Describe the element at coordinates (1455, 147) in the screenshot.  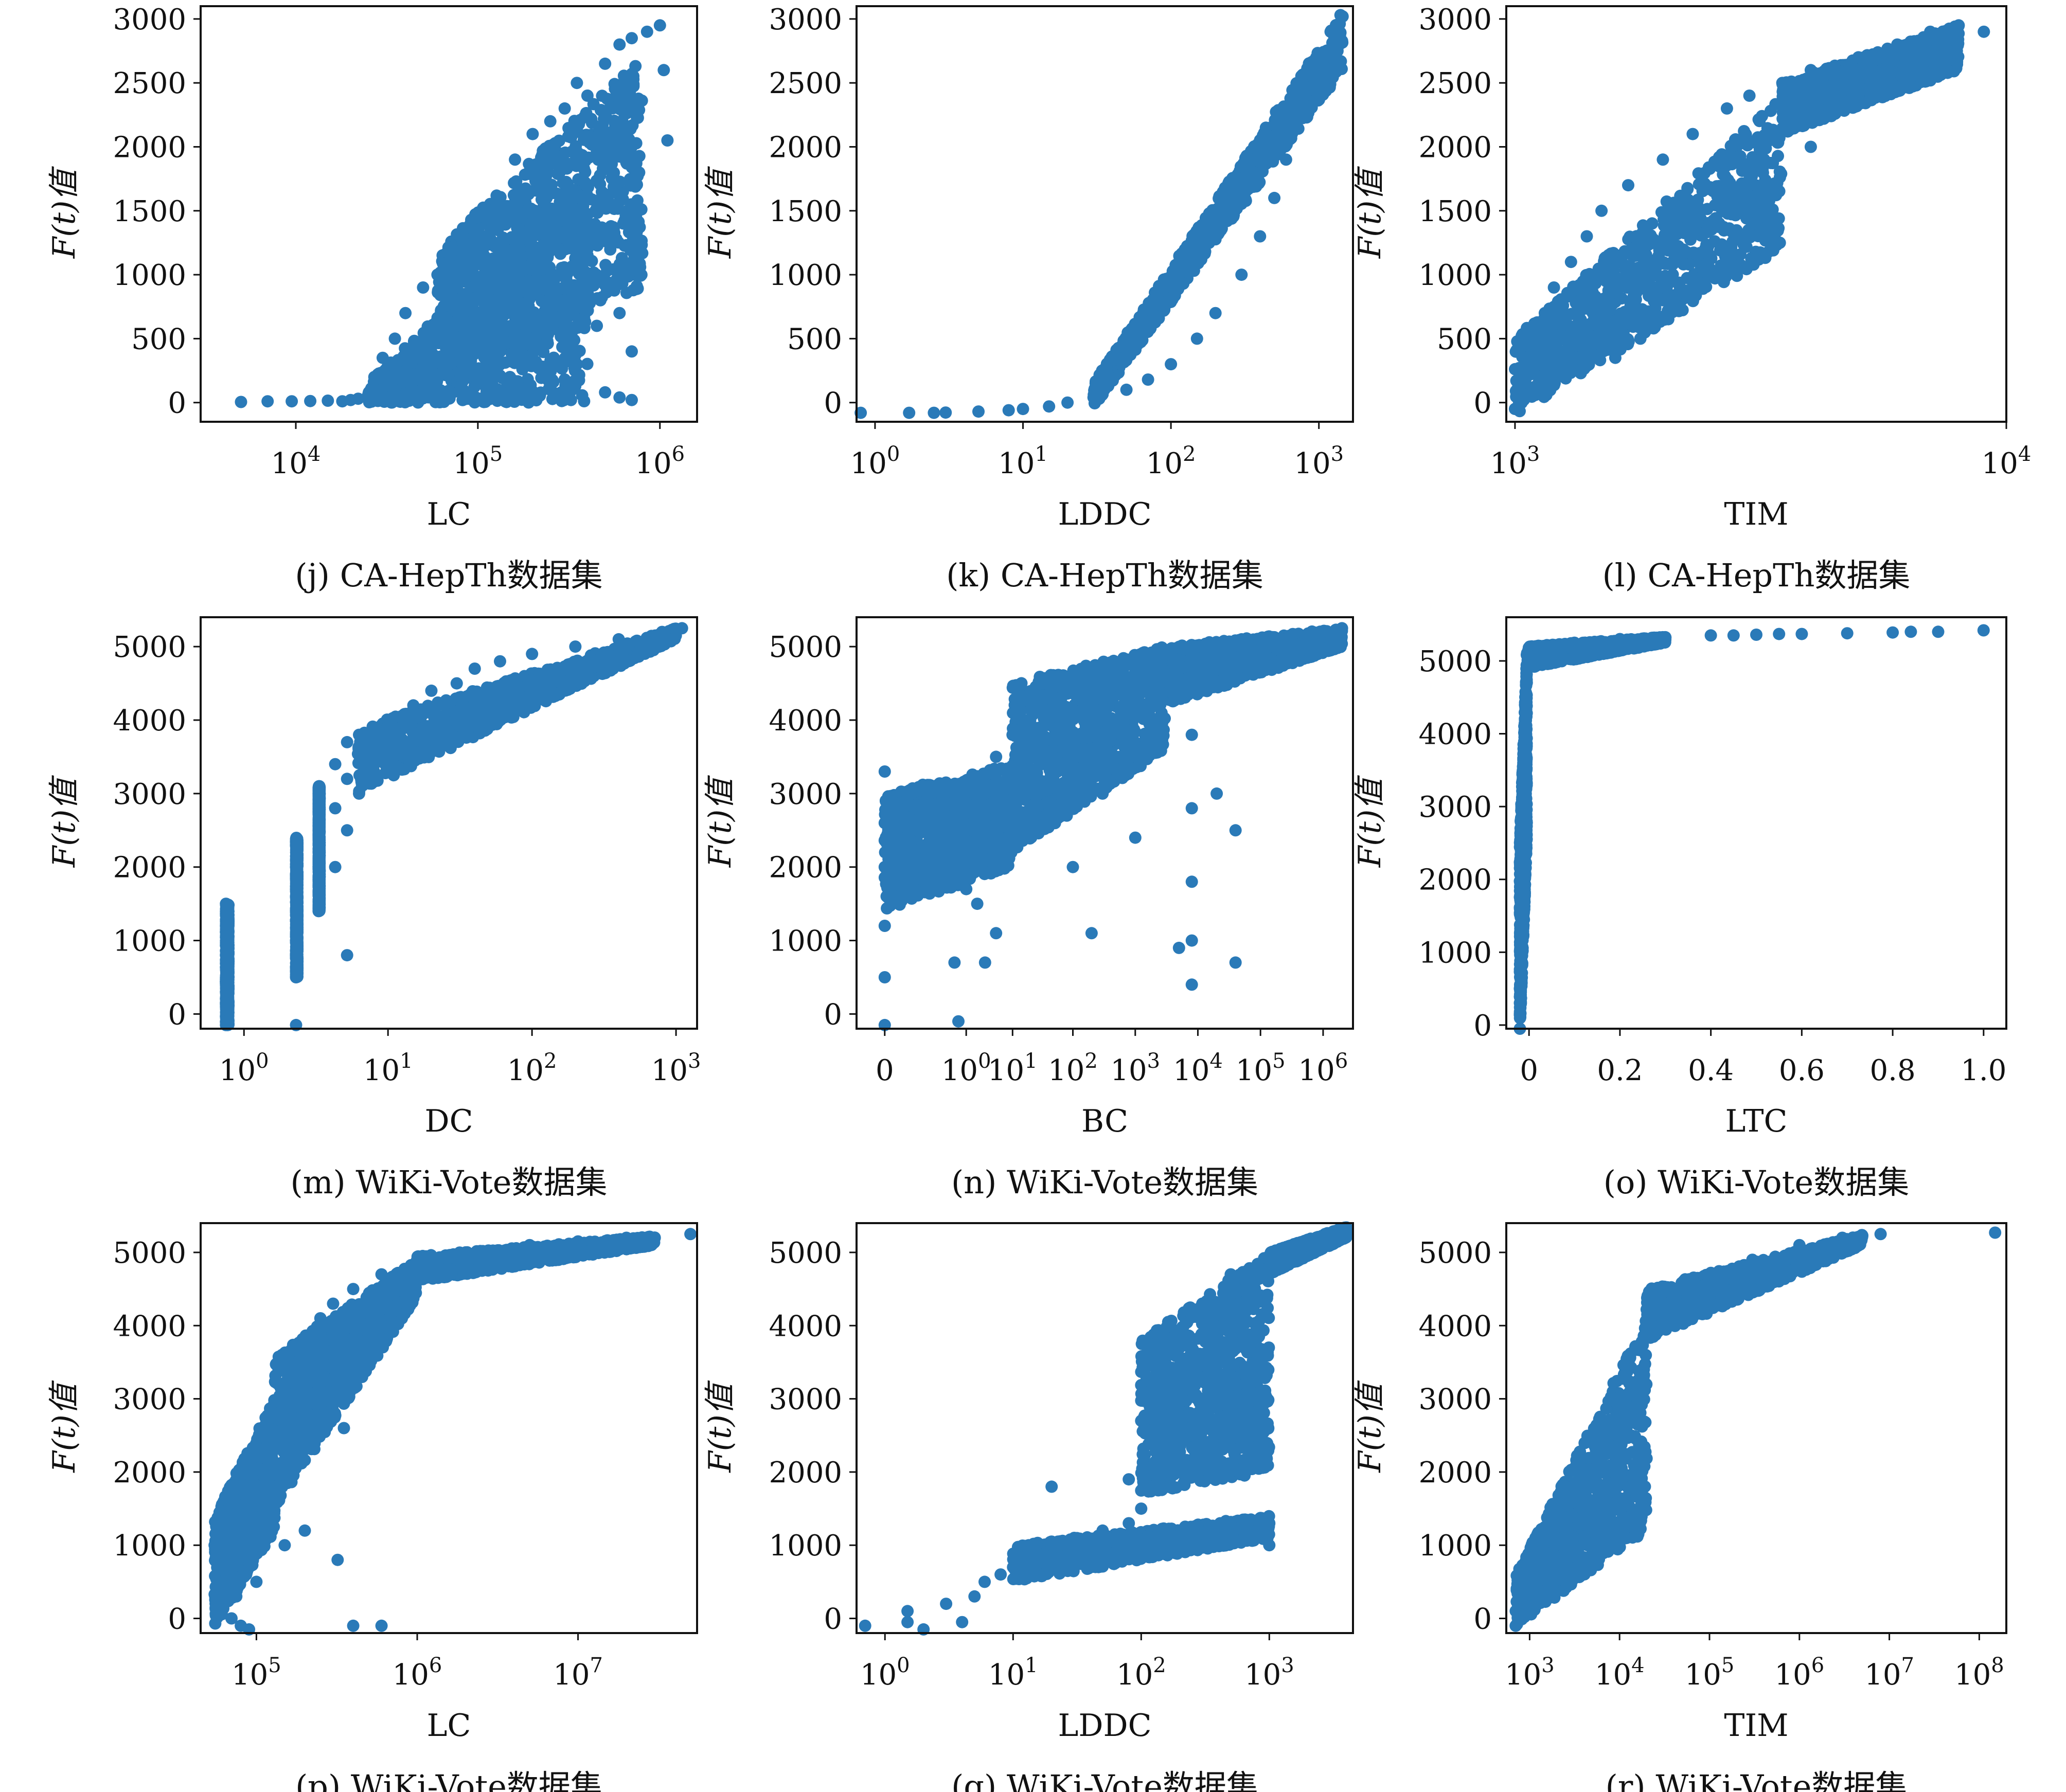
I see `y-tick-label: 2000` at that location.